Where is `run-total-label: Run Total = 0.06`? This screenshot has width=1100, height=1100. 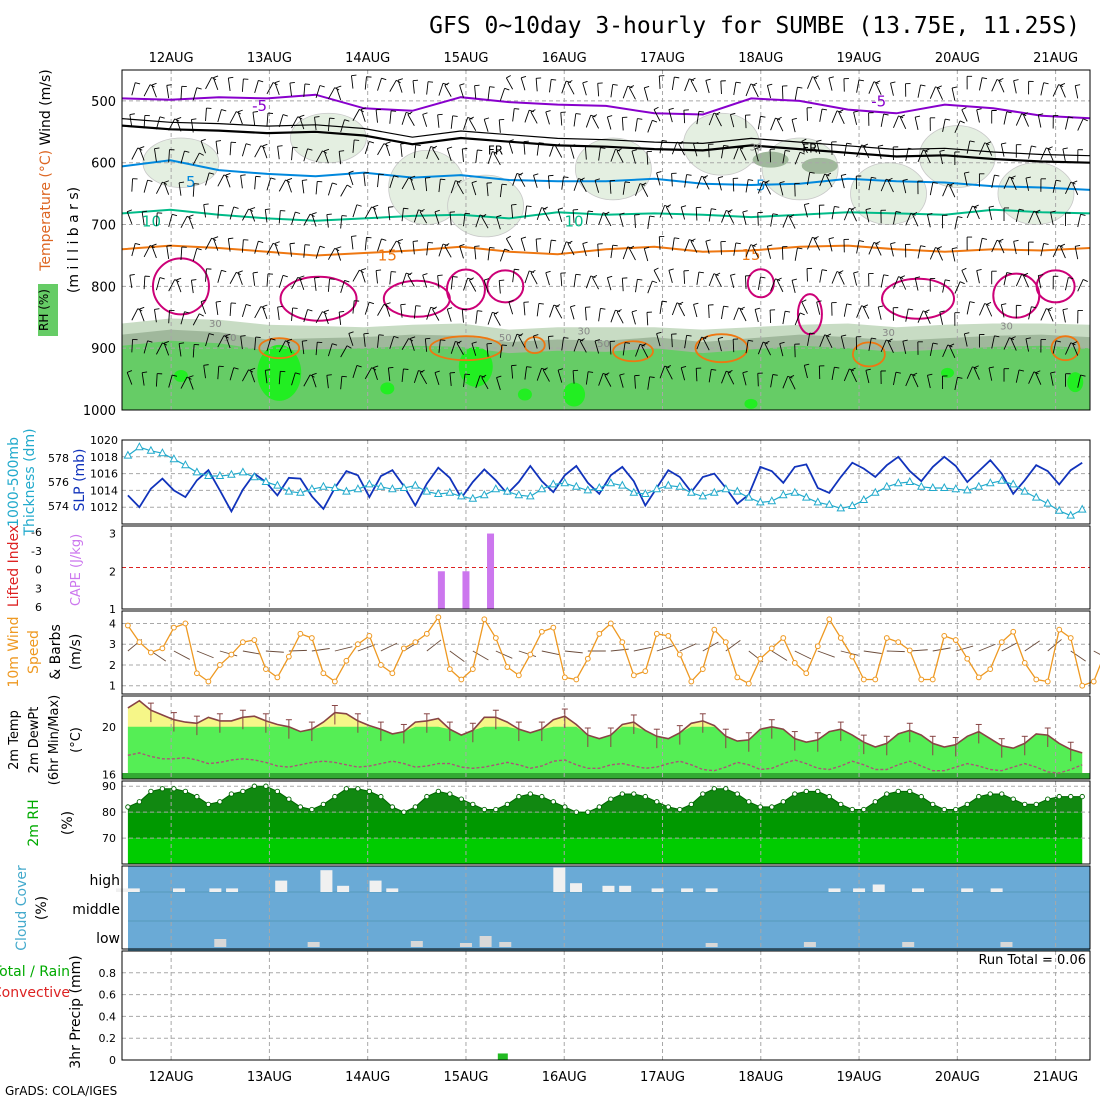
run-total-label: Run Total = 0.06 is located at coordinates (1032, 960).